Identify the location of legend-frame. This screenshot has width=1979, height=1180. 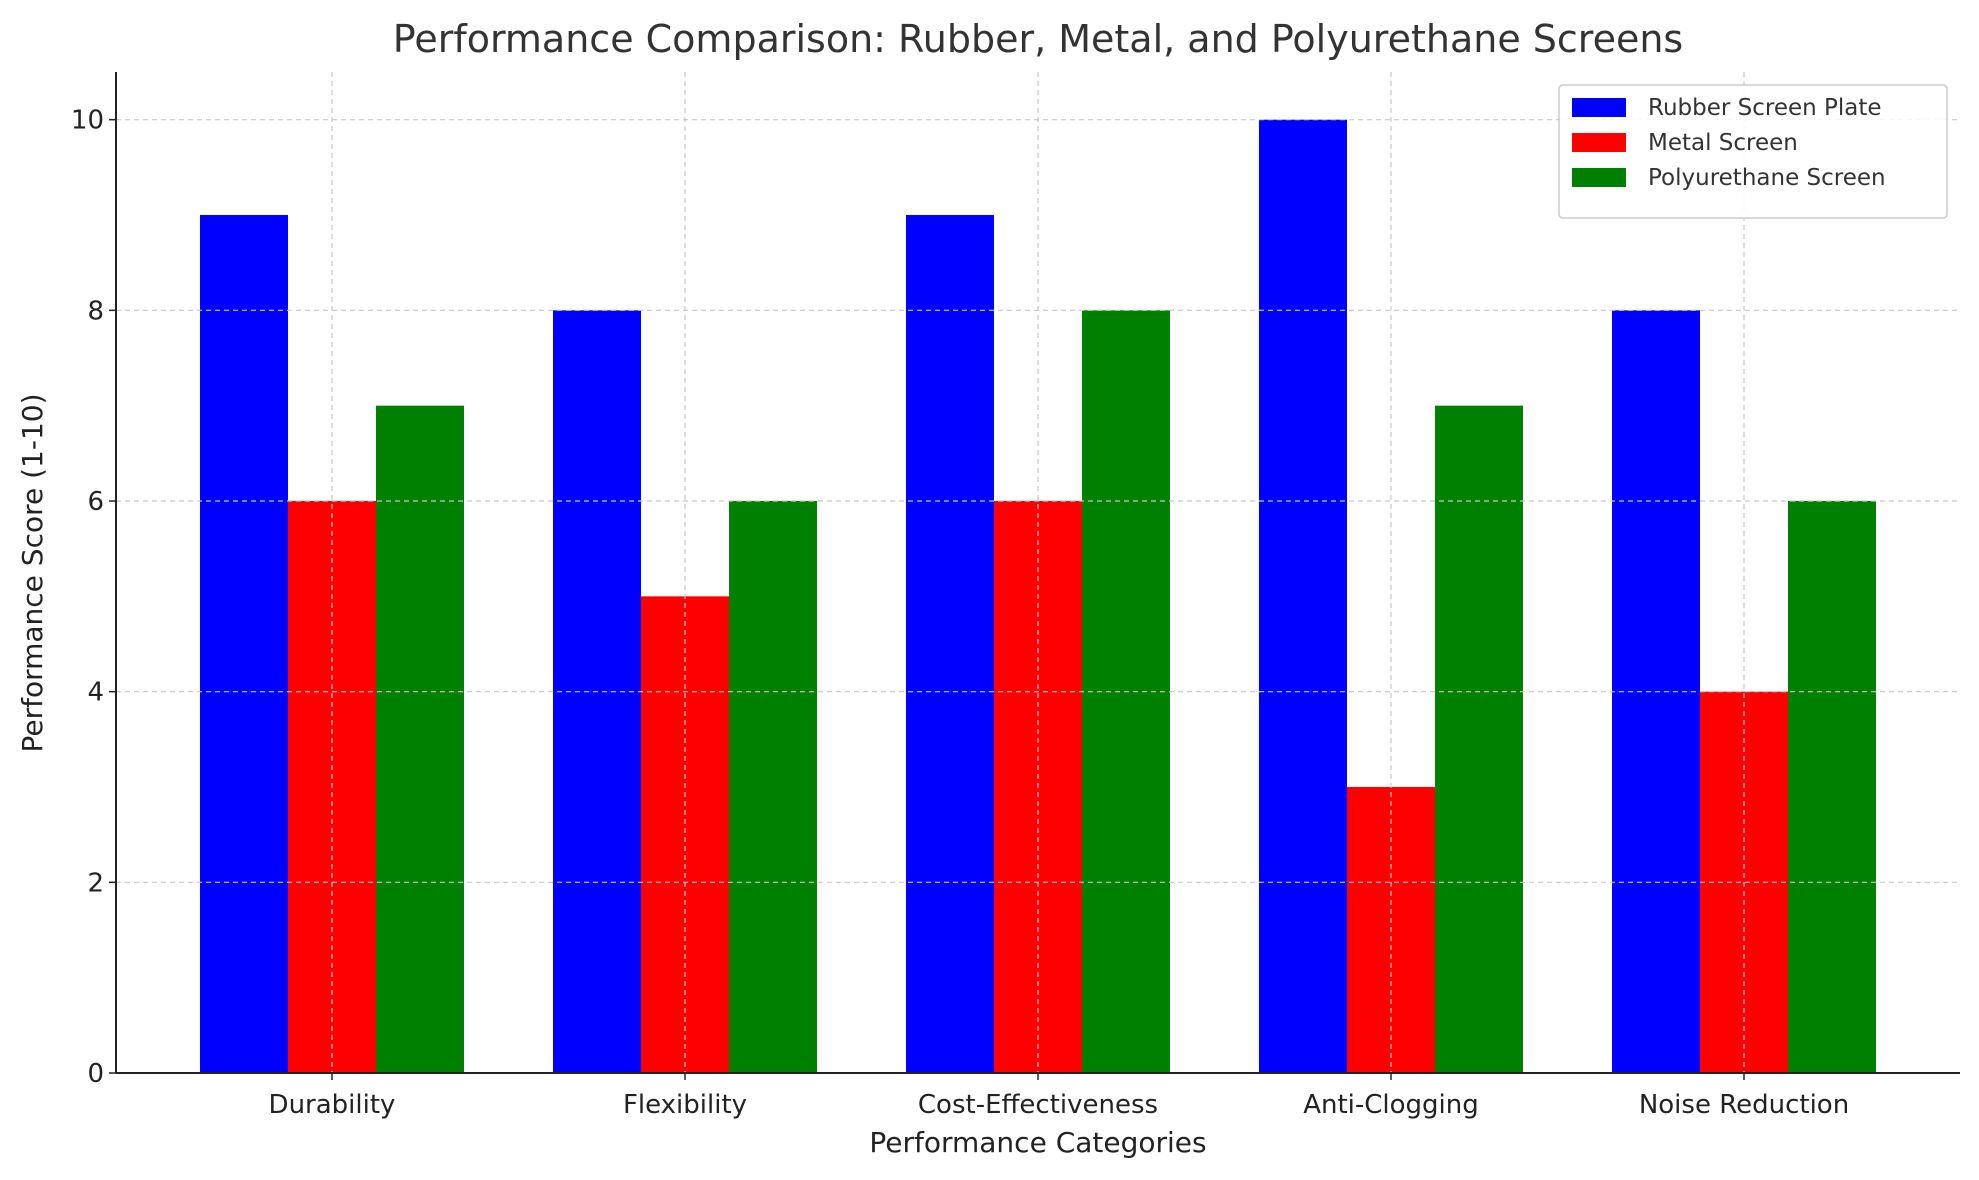
(1753, 151).